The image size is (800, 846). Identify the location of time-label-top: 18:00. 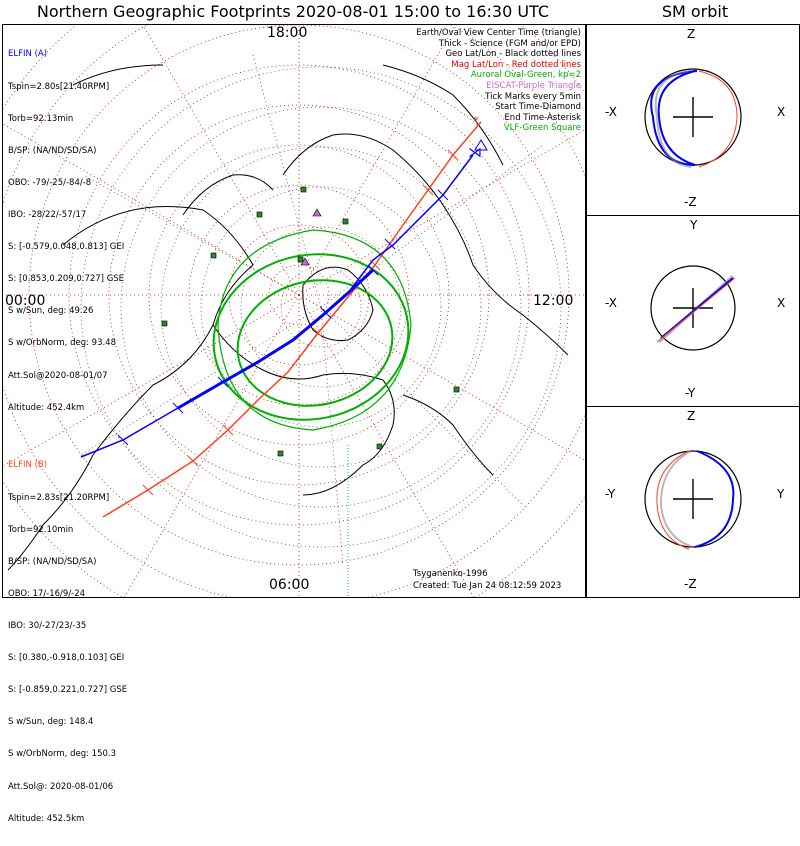
(287, 33).